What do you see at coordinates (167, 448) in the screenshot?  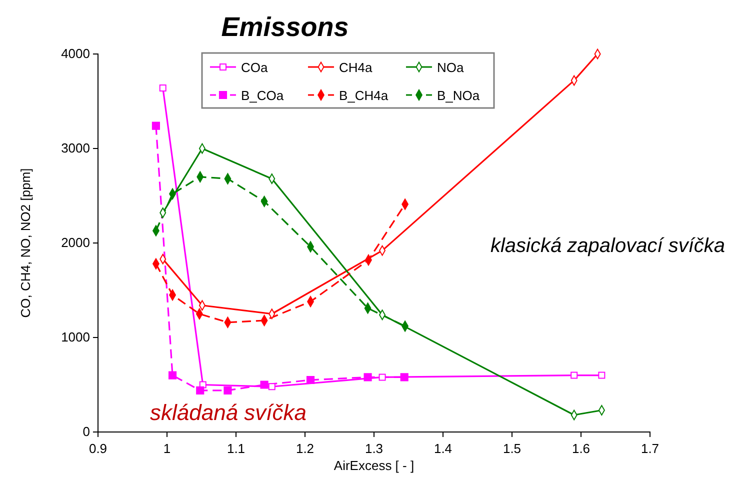 I see `x-tick-label: 1` at bounding box center [167, 448].